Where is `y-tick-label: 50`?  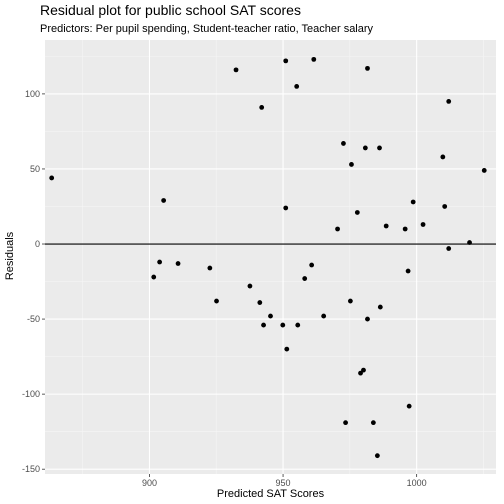 y-tick-label: 50 is located at coordinates (35, 169).